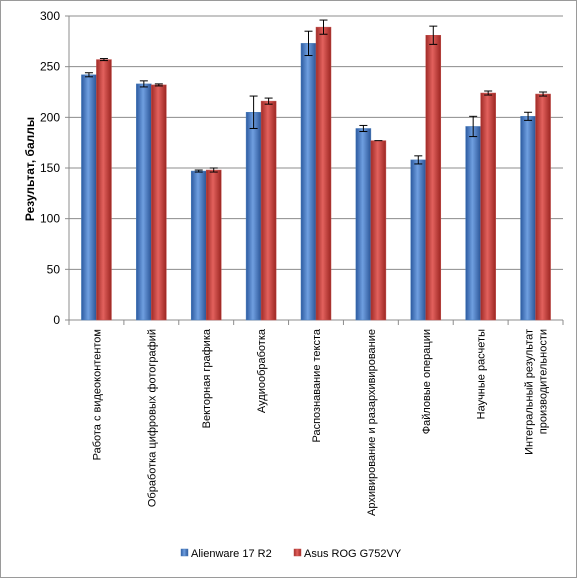  What do you see at coordinates (30, 169) in the screenshot?
I see `y-axis-label: Результат, баллы` at bounding box center [30, 169].